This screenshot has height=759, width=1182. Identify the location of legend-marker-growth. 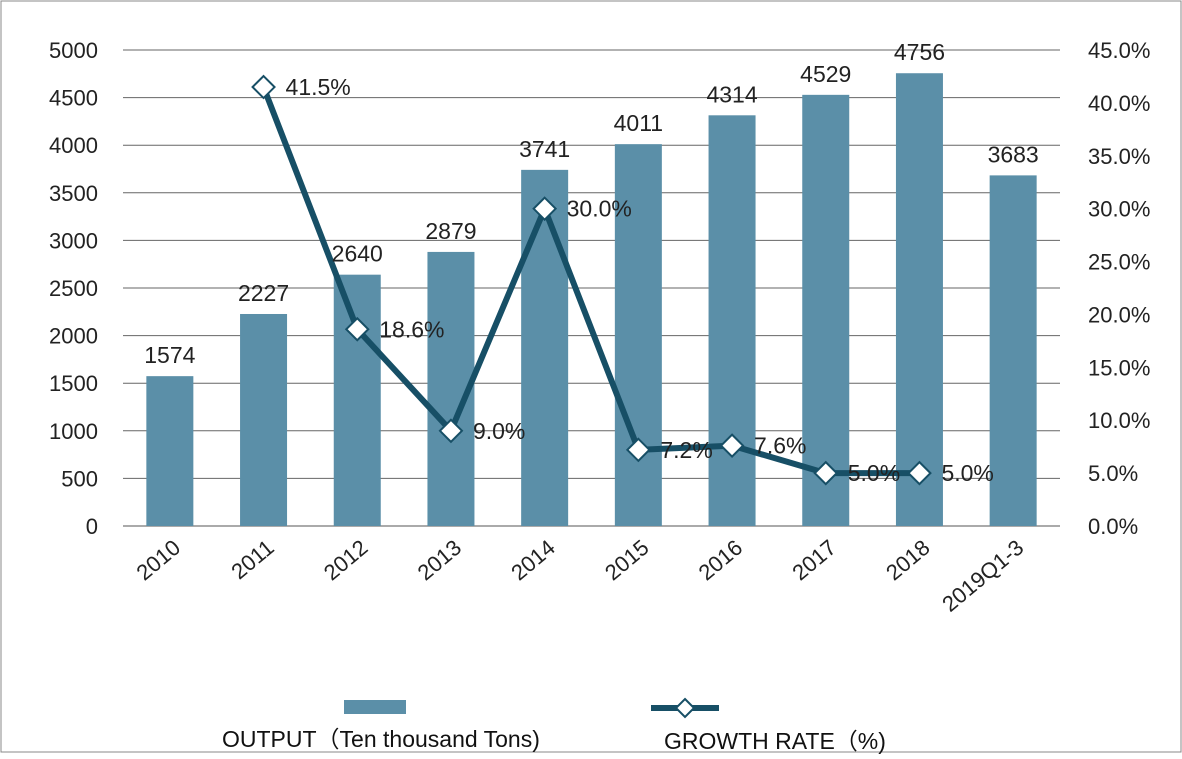
(685, 708).